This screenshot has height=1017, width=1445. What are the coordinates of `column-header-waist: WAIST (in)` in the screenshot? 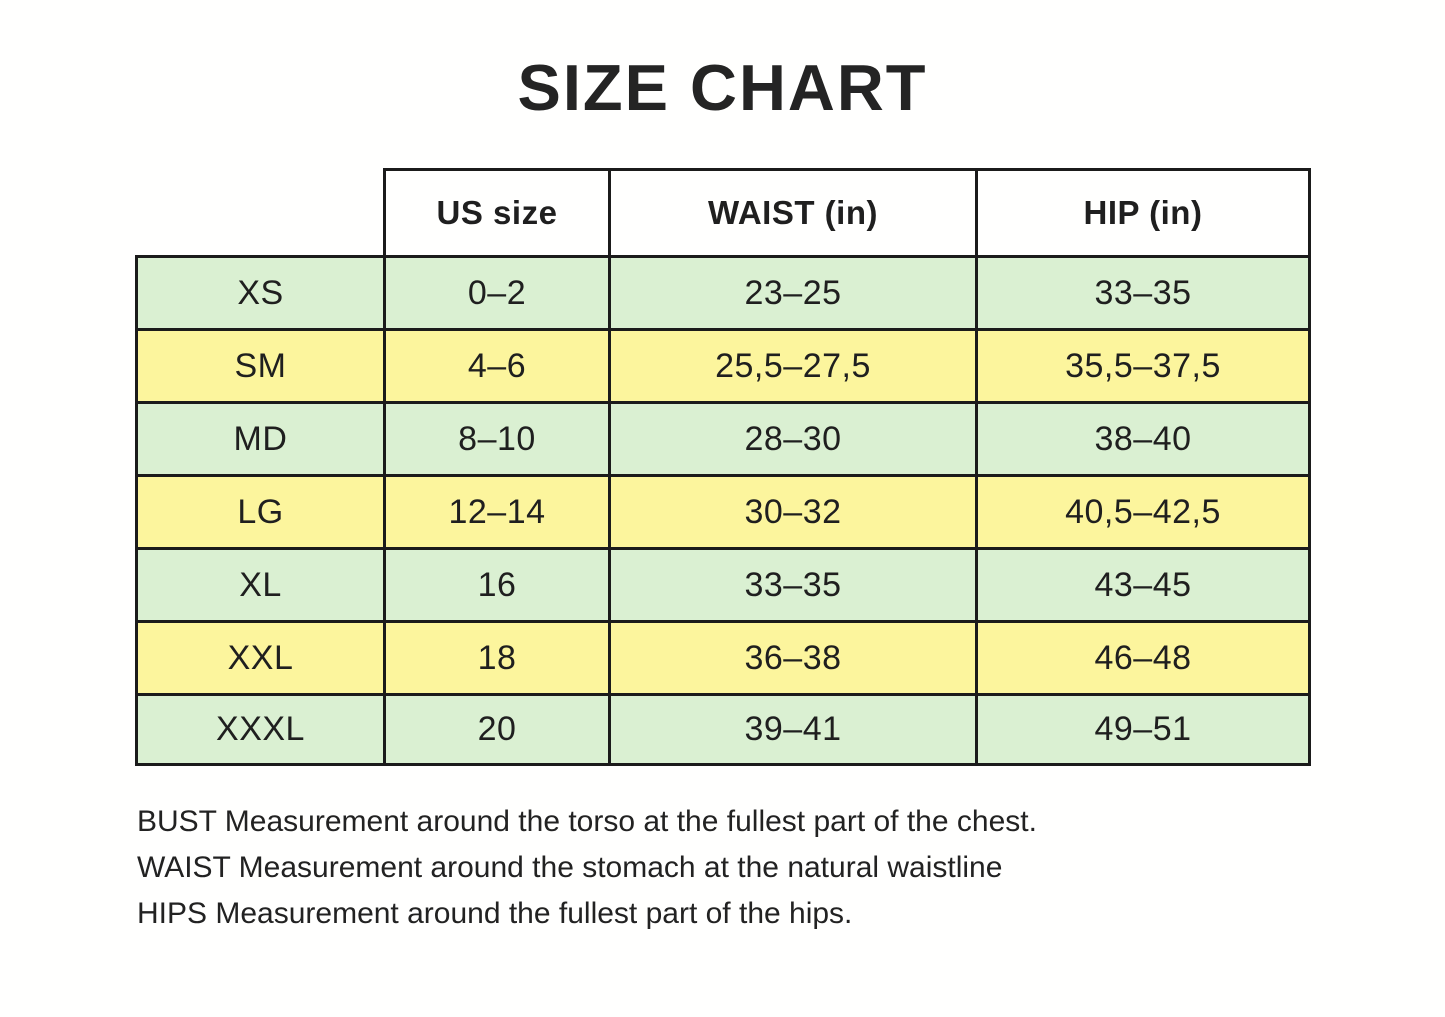 It's located at (791, 212).